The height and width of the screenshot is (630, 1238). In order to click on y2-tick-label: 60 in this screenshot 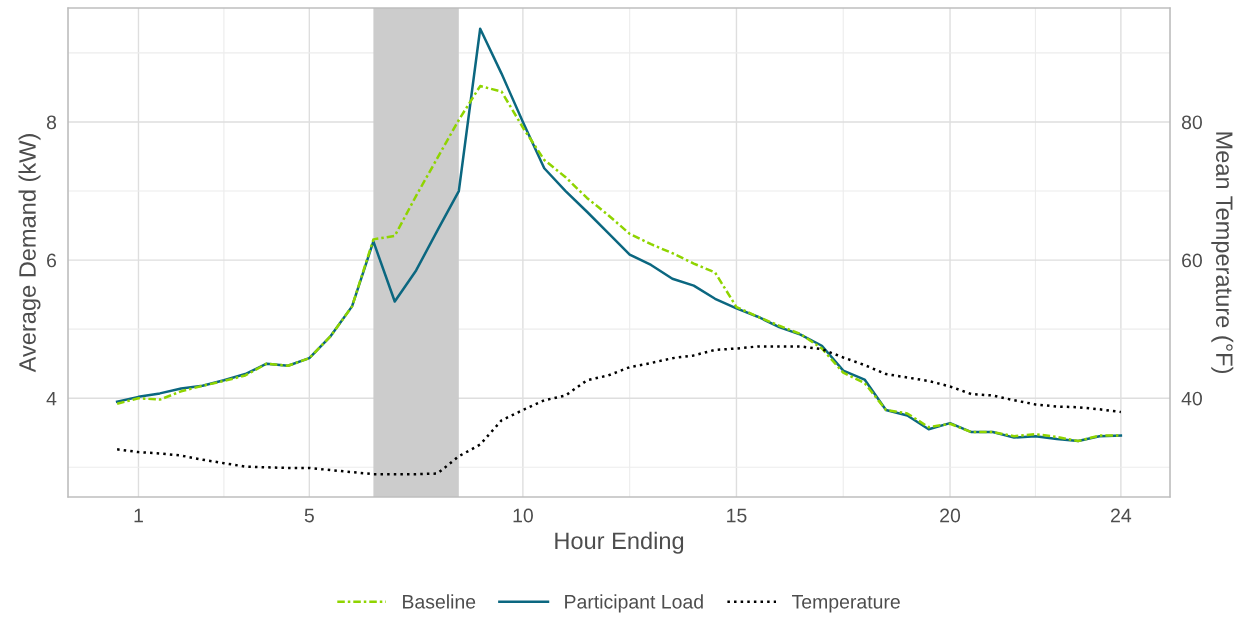, I will do `click(1192, 260)`.